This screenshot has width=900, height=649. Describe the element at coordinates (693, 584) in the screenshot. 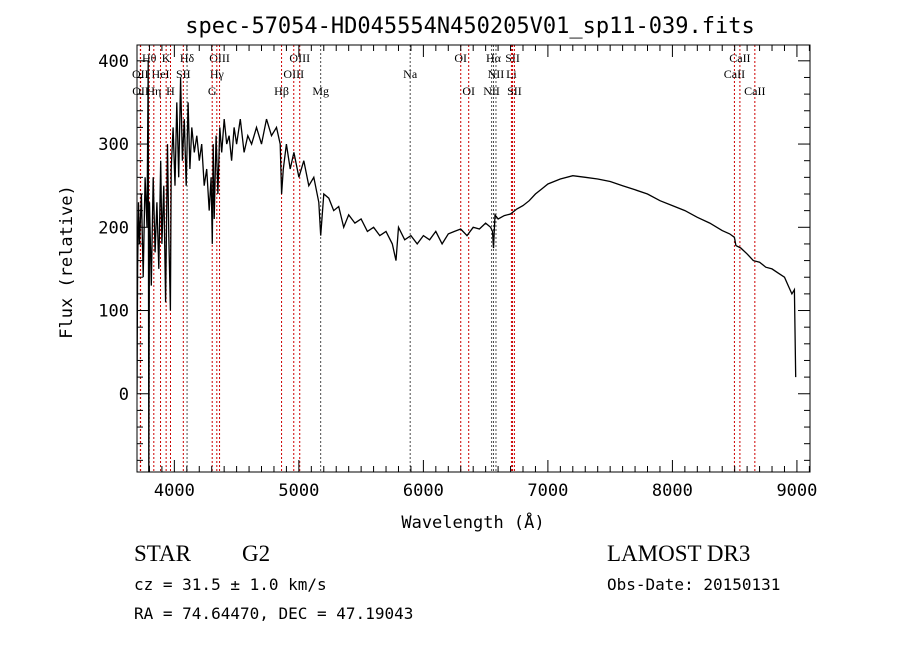

I see `obs-date: Obs-Date: 20150131` at that location.